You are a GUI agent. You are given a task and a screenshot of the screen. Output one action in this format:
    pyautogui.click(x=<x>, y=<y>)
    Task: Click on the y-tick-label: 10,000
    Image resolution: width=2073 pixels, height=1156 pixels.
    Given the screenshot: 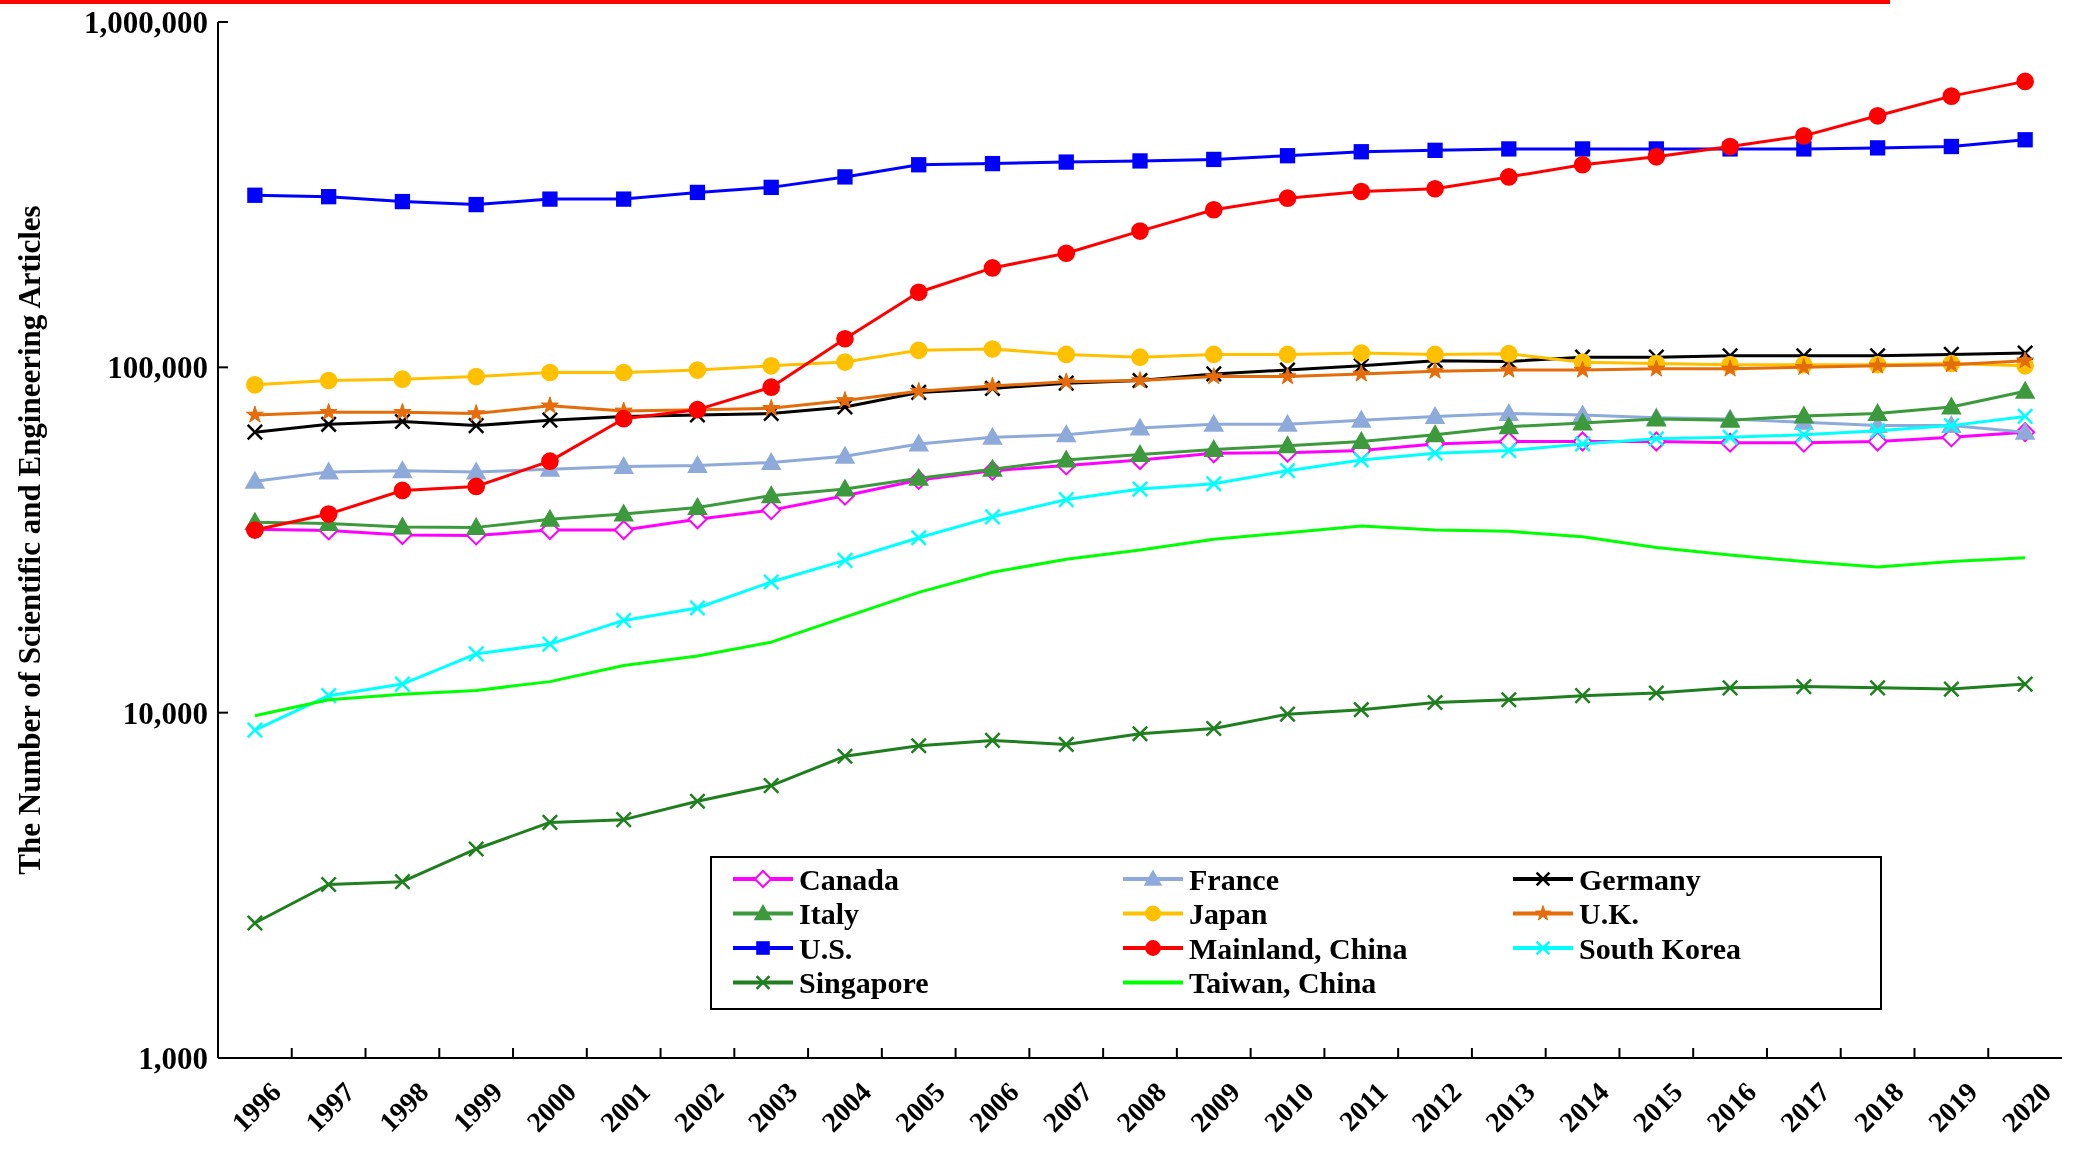 What is the action you would take?
    pyautogui.click(x=165, y=713)
    